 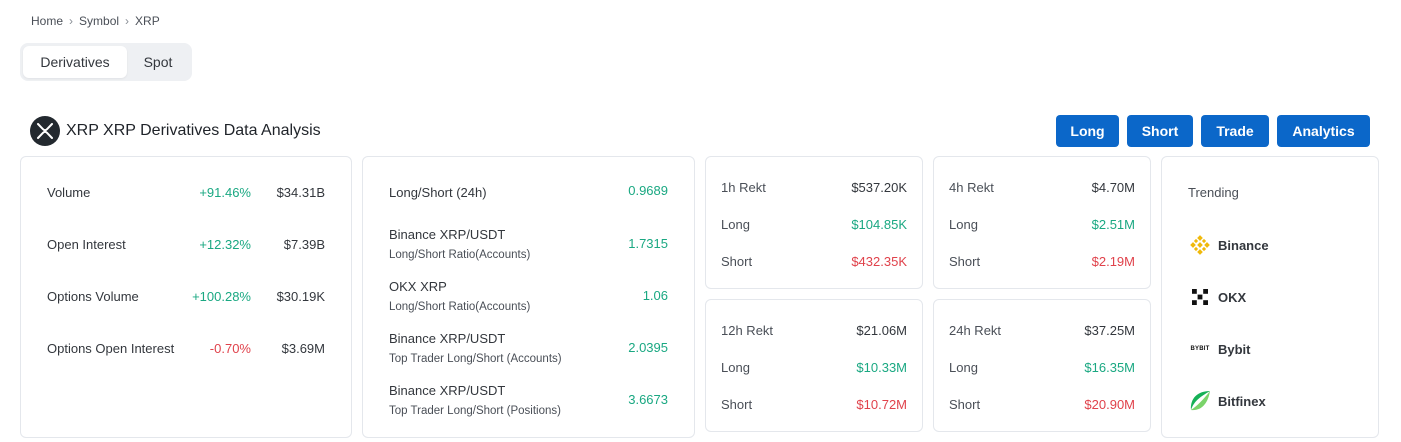 What do you see at coordinates (460, 307) in the screenshot?
I see `ratio-sublabel: Long/Short Ratio(Accounts)` at bounding box center [460, 307].